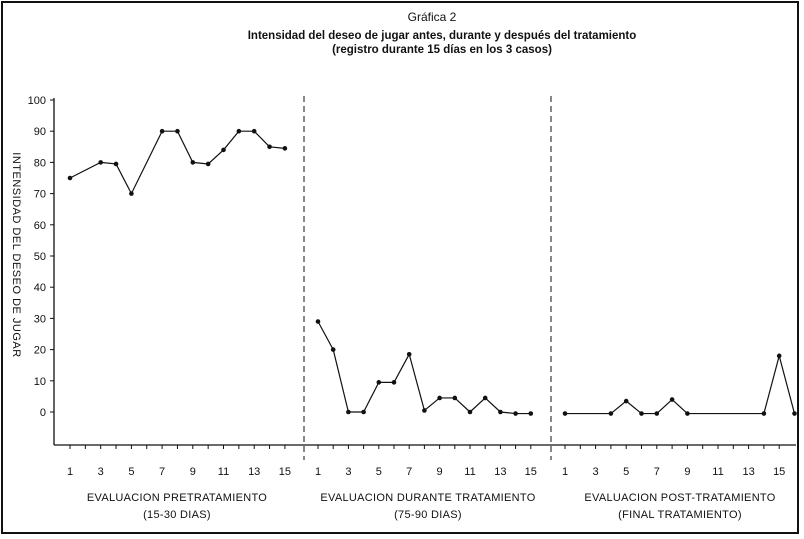 This screenshot has height=539, width=804. What do you see at coordinates (16, 254) in the screenshot?
I see `y-axis-label: INTENSIDAD DEL DESEO DE JUGAR` at bounding box center [16, 254].